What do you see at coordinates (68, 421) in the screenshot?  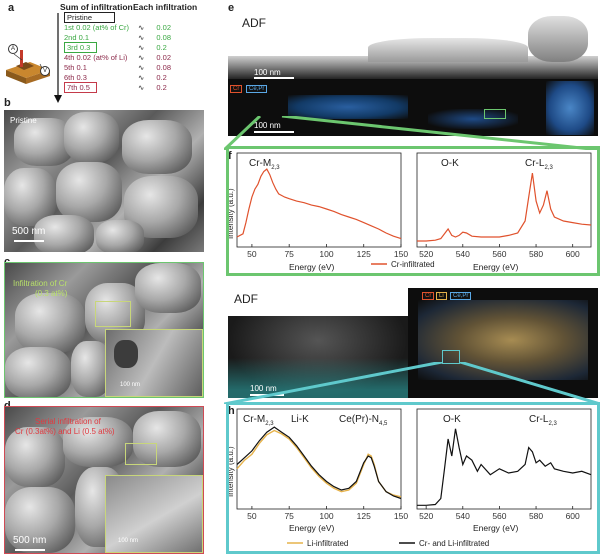 I see `cr-li-title: Serial infiltration of` at bounding box center [68, 421].